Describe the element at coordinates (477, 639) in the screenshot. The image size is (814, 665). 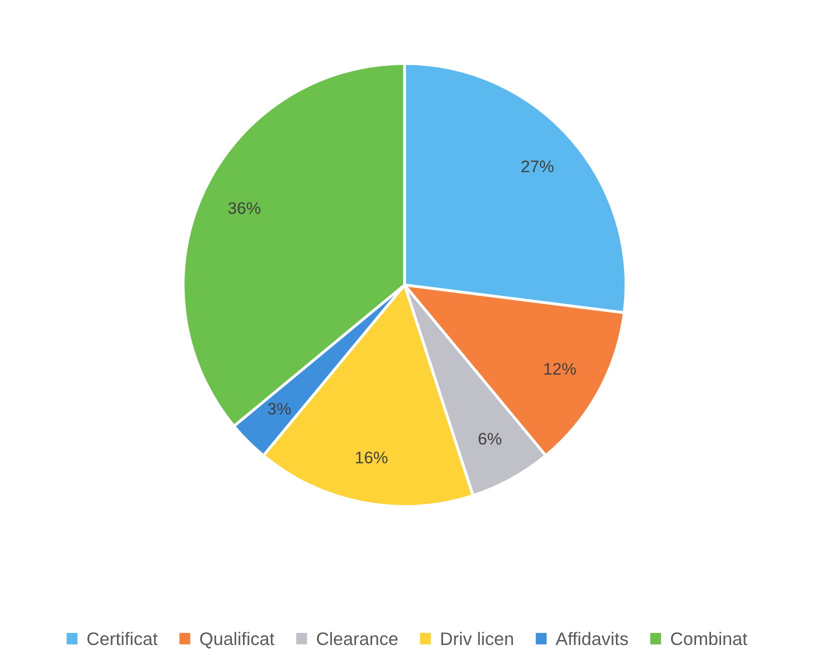
I see `legend-label: Driv licen` at that location.